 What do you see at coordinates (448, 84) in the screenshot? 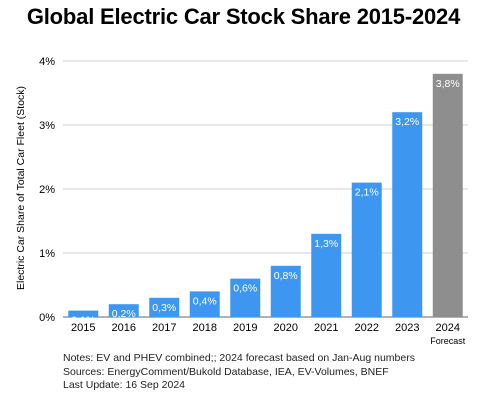
I see `data-label: 3,8%` at bounding box center [448, 84].